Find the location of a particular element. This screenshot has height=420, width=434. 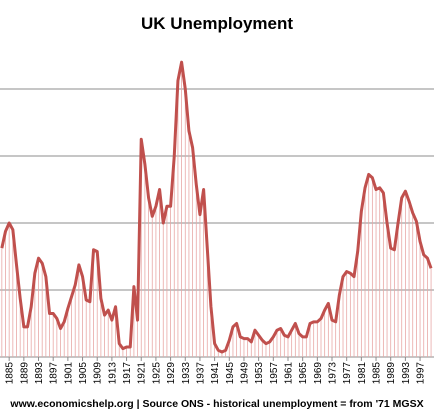

x-tick-label: 1985 is located at coordinates (377, 373).